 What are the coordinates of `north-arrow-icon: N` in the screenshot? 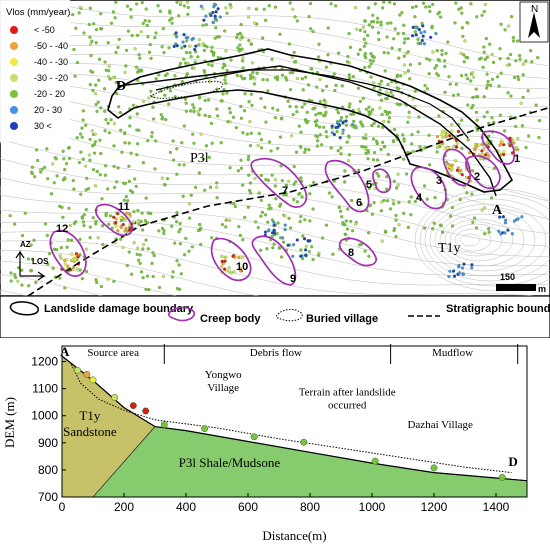 It's located at (534, 22).